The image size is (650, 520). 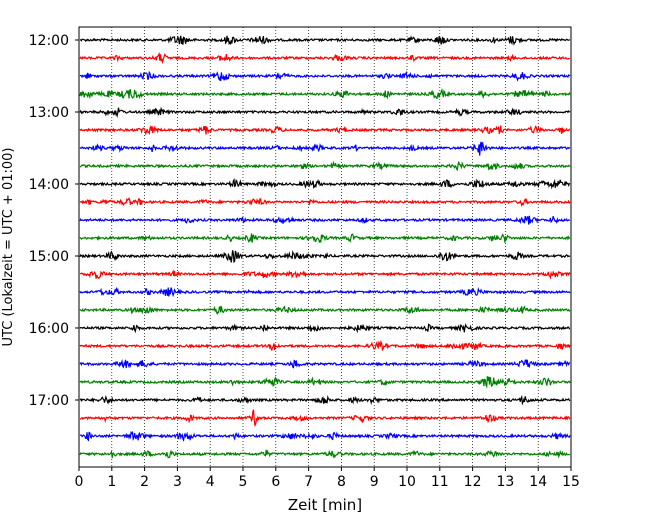 I want to click on x-tick-label: 14, so click(x=538, y=482).